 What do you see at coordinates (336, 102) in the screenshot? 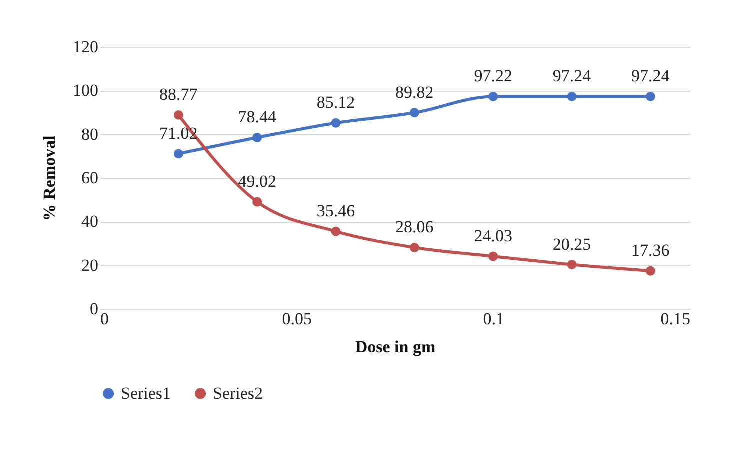
I see `data-label: 85.12` at bounding box center [336, 102].